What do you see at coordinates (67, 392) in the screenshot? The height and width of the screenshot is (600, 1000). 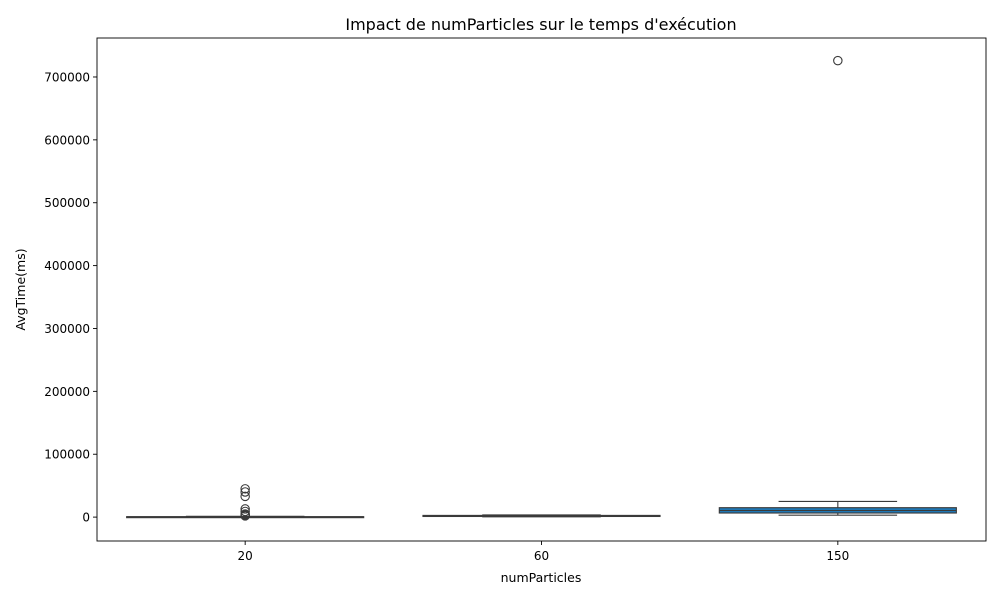 I see `y-tick-label: 200000` at bounding box center [67, 392].